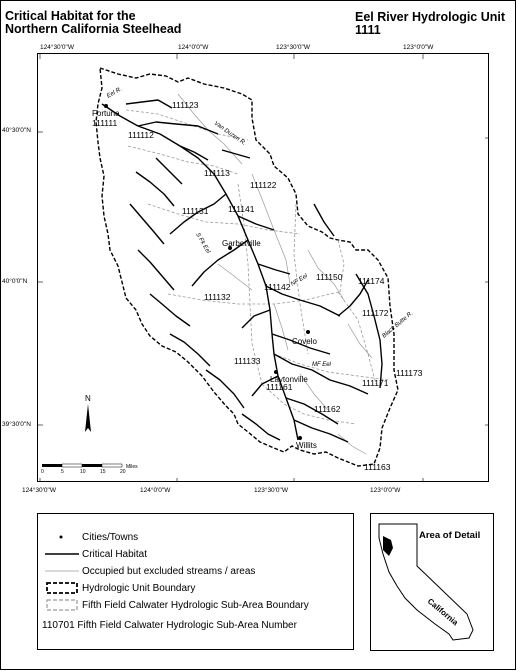 The height and width of the screenshot is (671, 517). What do you see at coordinates (104, 123) in the screenshot?
I see `subarea-number: 111111` at bounding box center [104, 123].